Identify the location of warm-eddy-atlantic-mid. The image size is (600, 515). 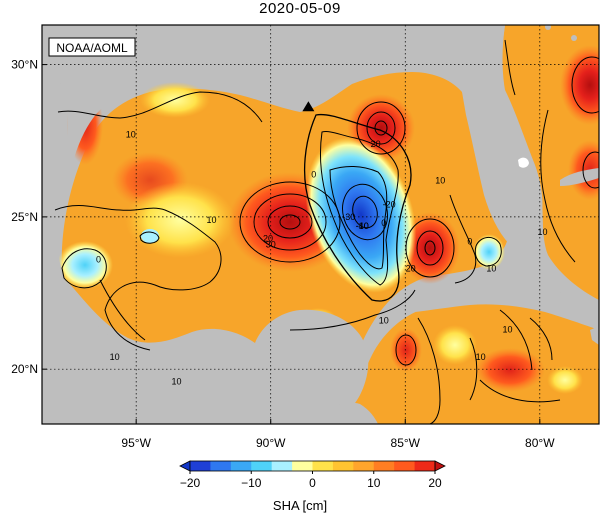
(583, 170).